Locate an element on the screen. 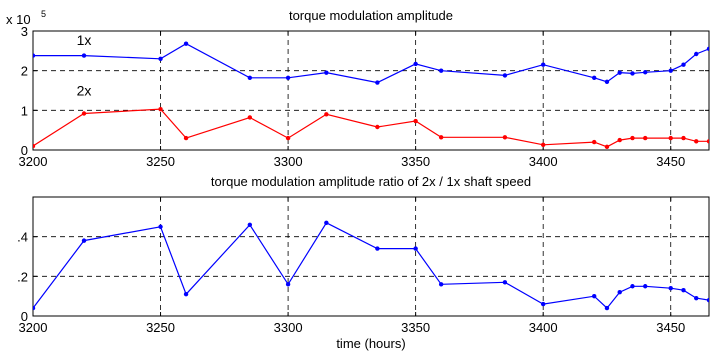  annotation-label: 2x is located at coordinates (84, 90).